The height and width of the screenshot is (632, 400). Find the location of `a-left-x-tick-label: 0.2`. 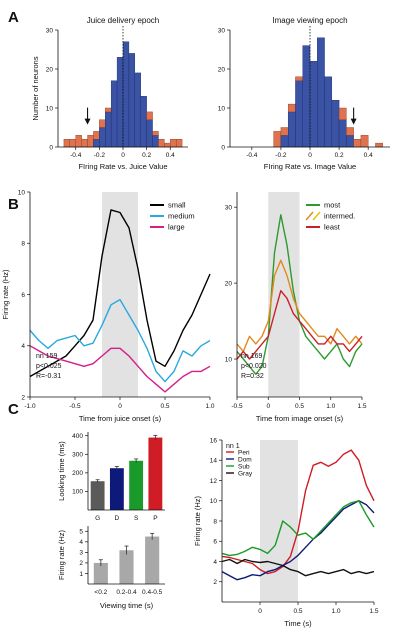

a-left-x-tick-label: 0.2 is located at coordinates (146, 155).